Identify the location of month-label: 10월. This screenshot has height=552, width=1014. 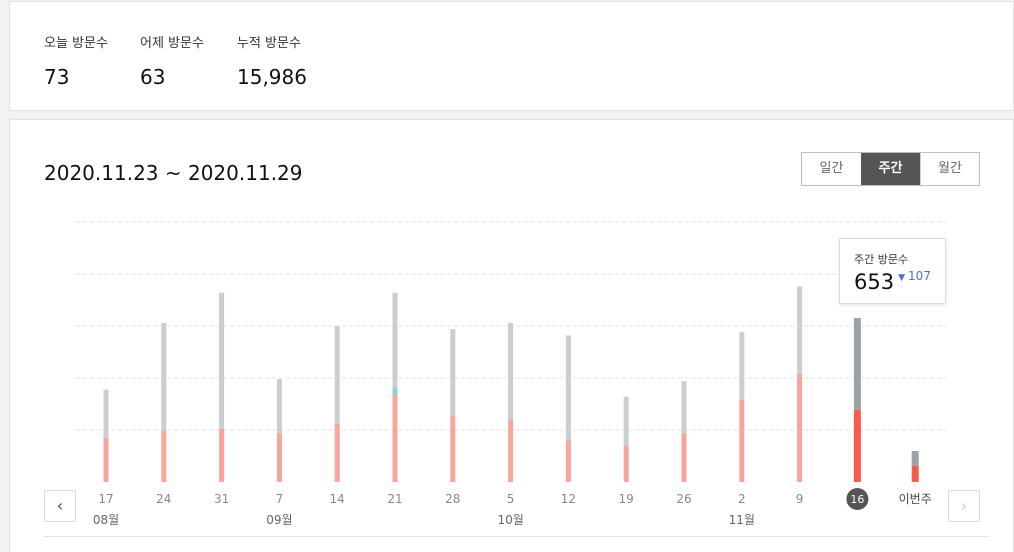
(510, 520).